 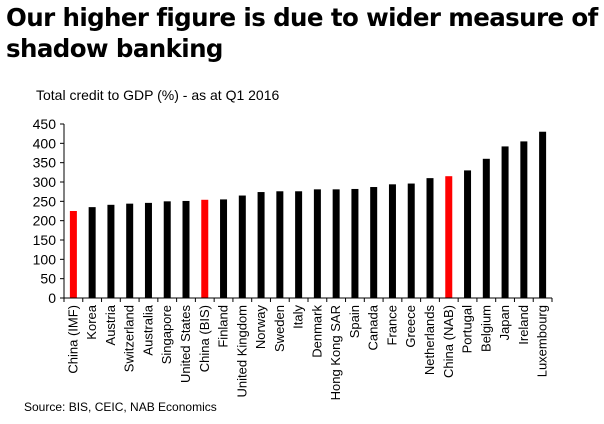 I want to click on x-tick-label: China (NAB), so click(x=448, y=341).